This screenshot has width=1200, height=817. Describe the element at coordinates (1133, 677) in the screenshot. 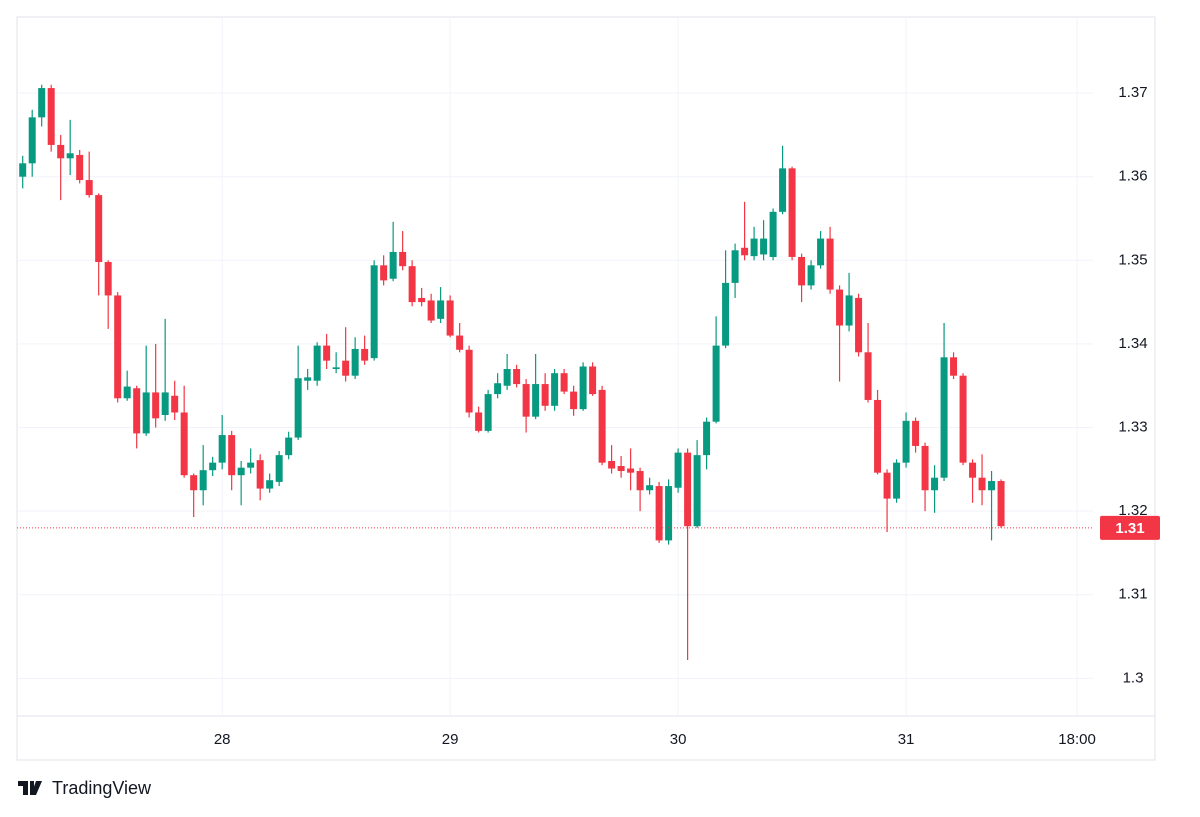

I see `y-tick-label: 1.3` at that location.